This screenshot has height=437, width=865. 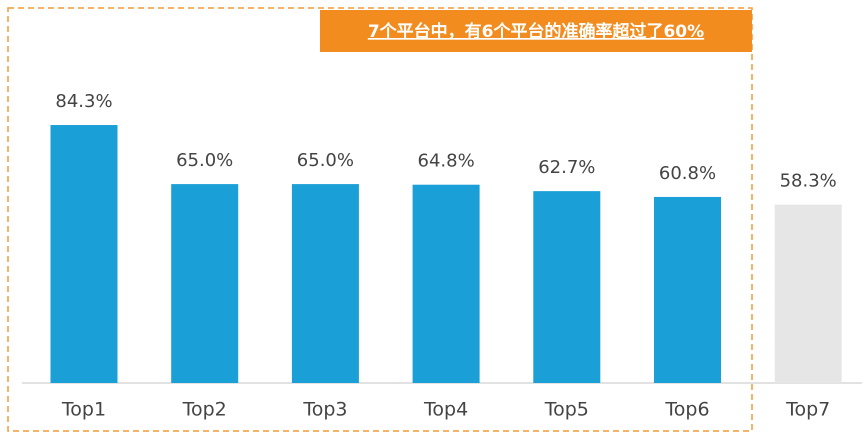 What do you see at coordinates (445, 410) in the screenshot?
I see `x-tick-label: Top4` at bounding box center [445, 410].